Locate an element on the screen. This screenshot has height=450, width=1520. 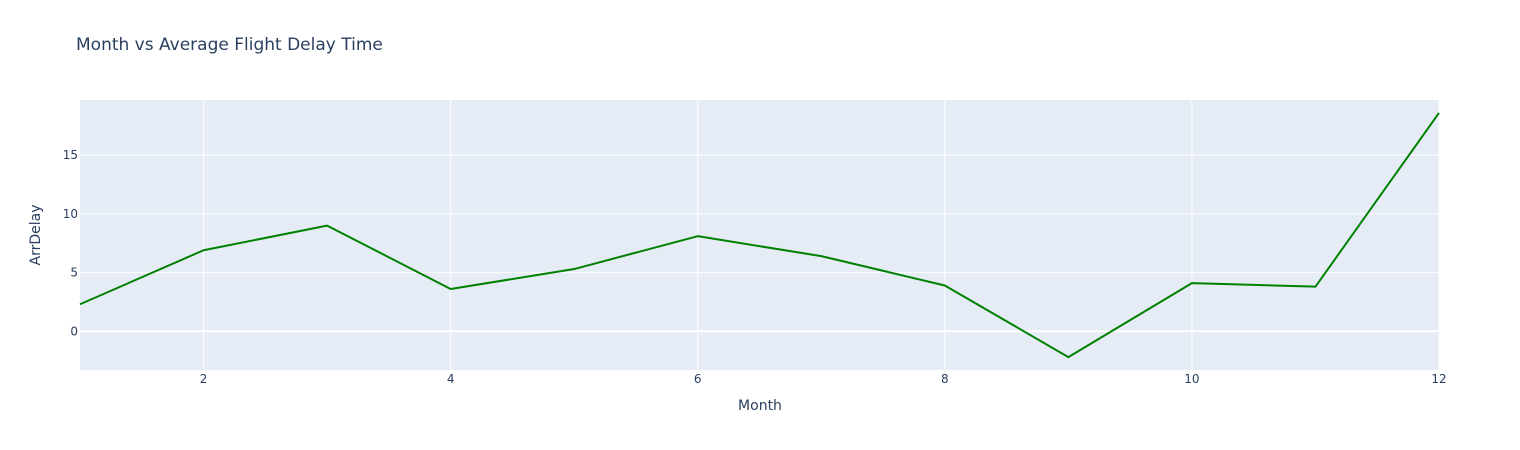
x-tick-label: 2 is located at coordinates (204, 379).